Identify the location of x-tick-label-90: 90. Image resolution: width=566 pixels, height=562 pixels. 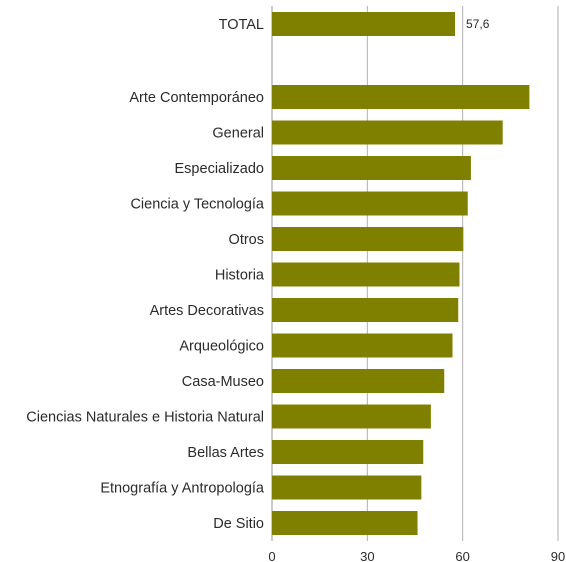
(558, 555).